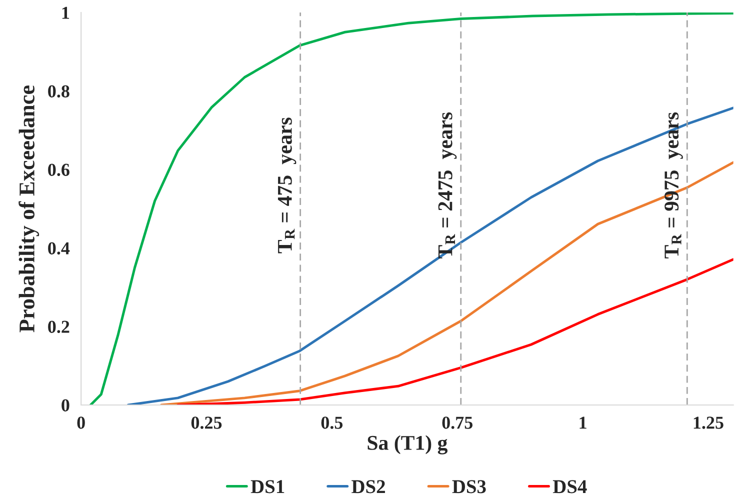 The height and width of the screenshot is (500, 737). Describe the element at coordinates (447, 185) in the screenshot. I see `annotation: T$_{R}$ = 2475 years` at that location.